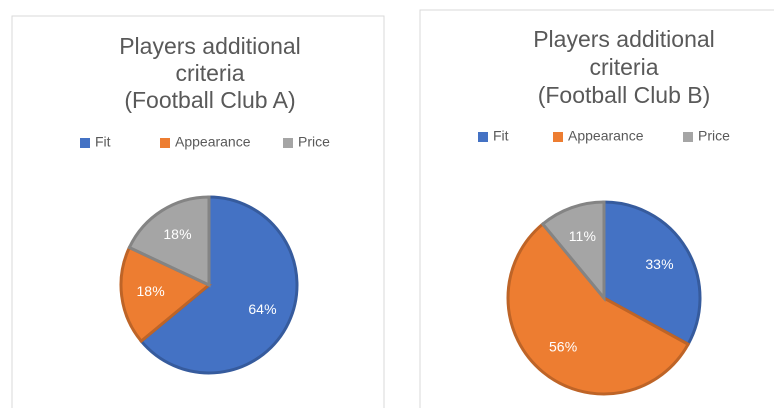  Describe the element at coordinates (256, 309) in the screenshot. I see `data-label: 64` at that location.